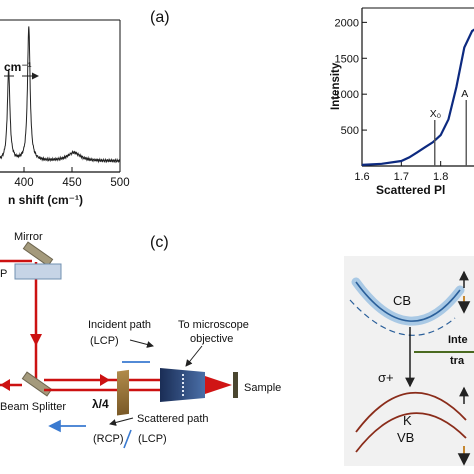 This screenshot has height=474, width=474. What do you see at coordinates (435, 114) in the screenshot?
I see `panel-b-marker-label: X₀` at bounding box center [435, 114].